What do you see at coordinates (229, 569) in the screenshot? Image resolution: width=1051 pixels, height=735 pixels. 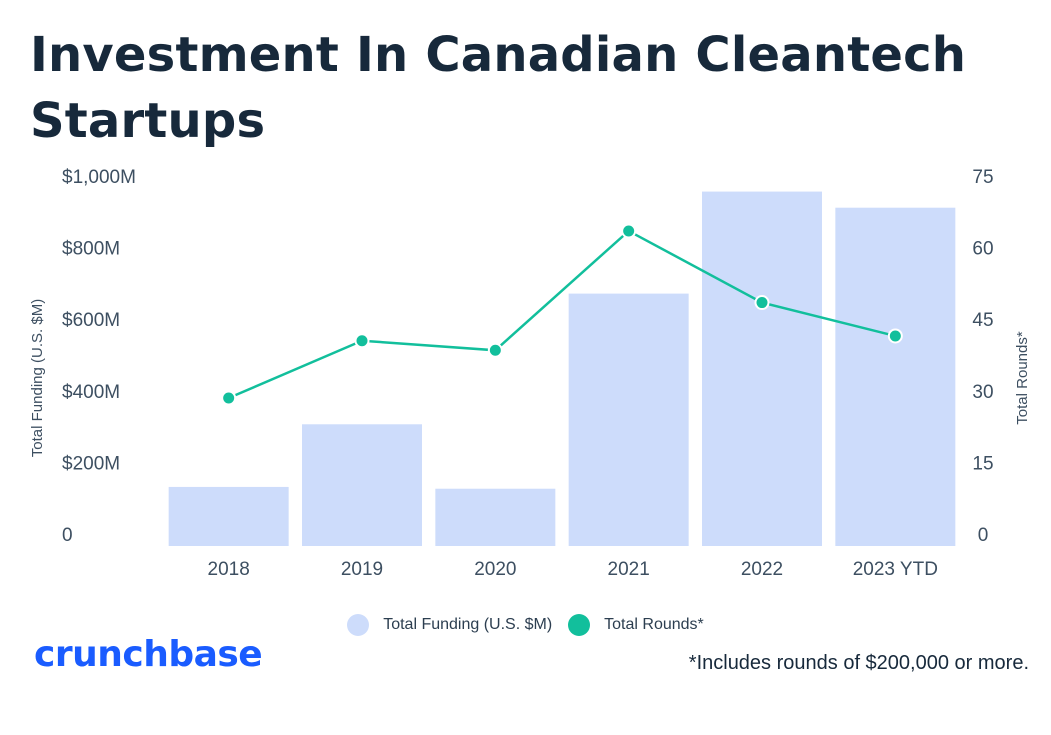 I see `x-tick-label: 2018` at bounding box center [229, 569].